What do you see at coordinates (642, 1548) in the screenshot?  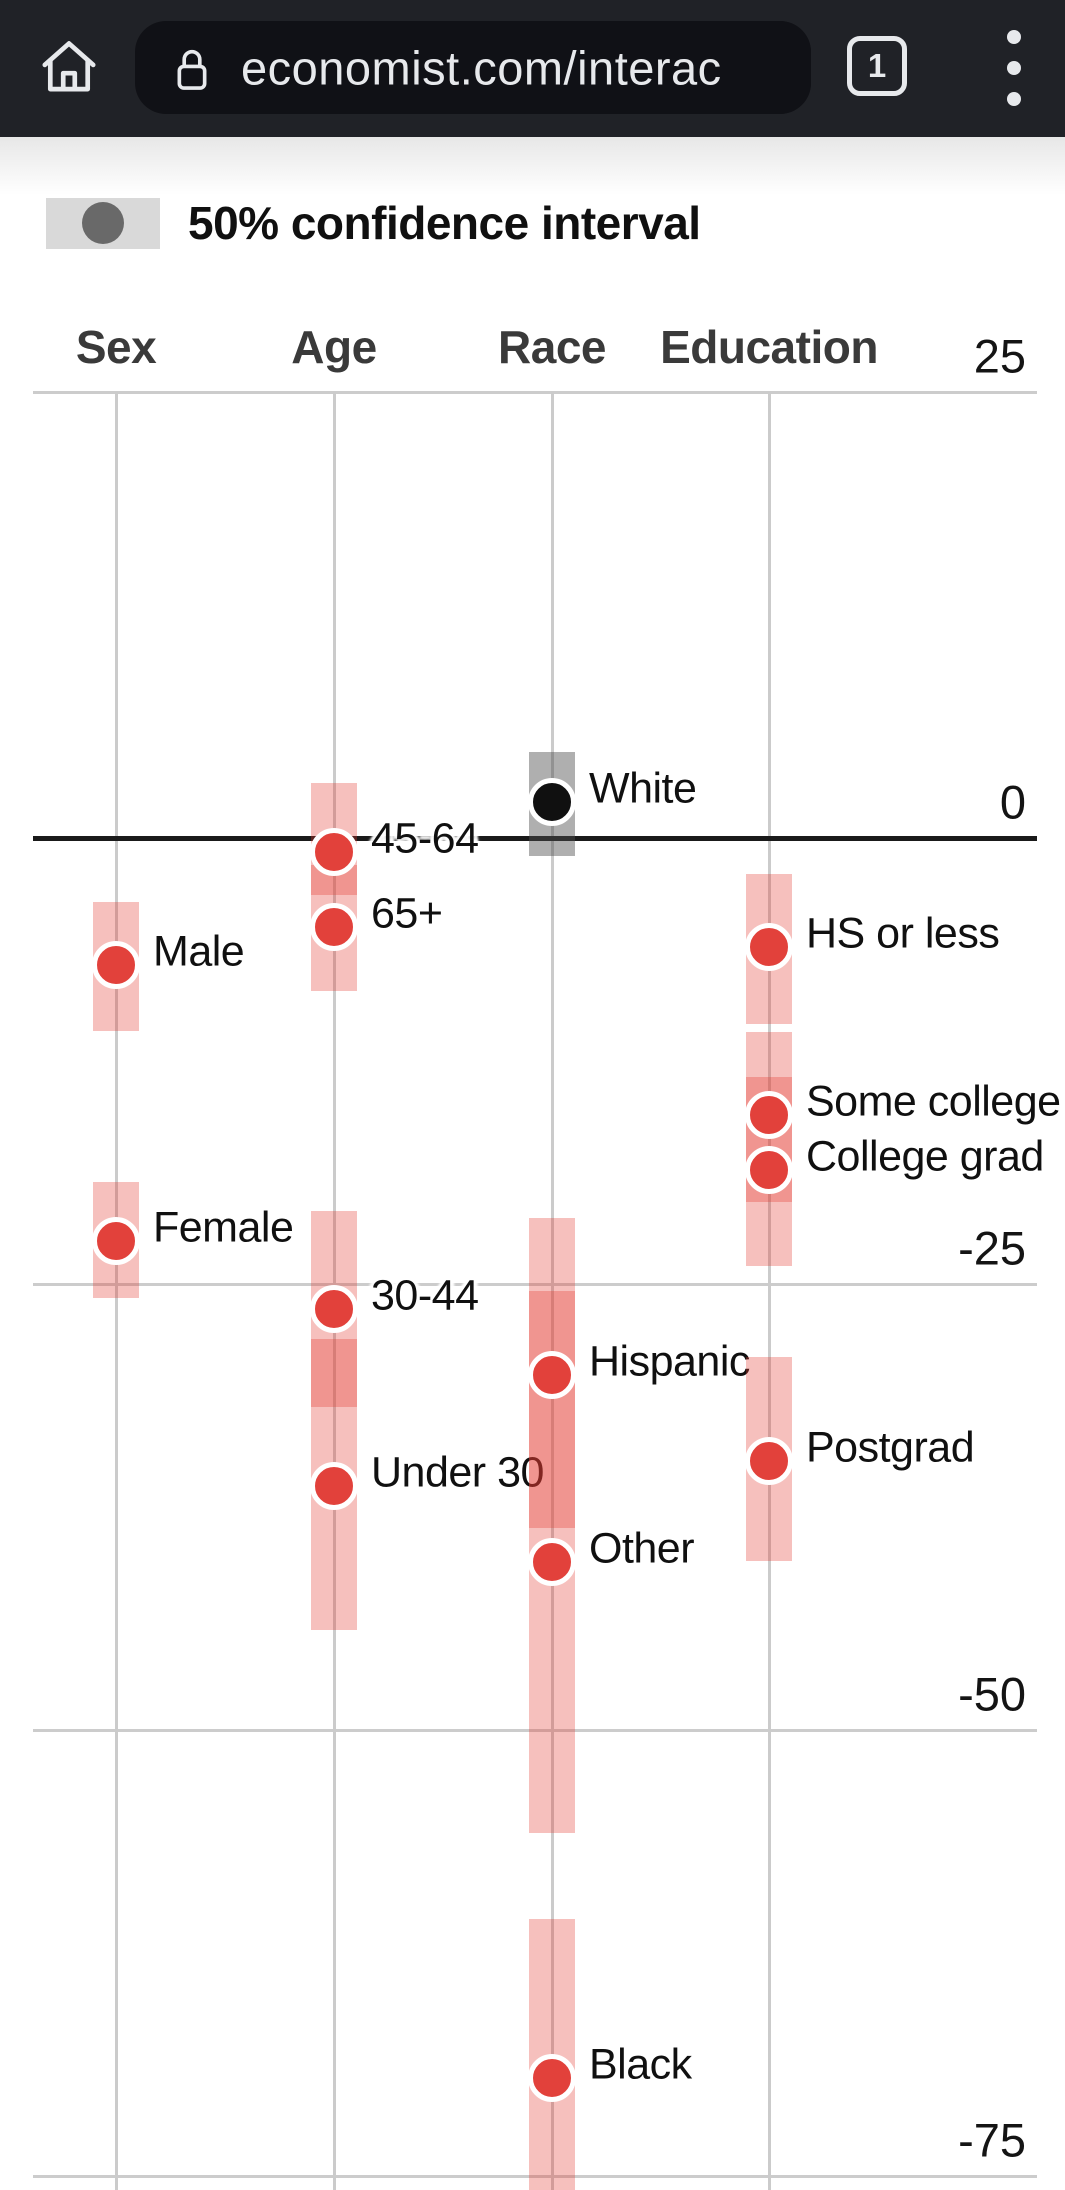 I see `point-label-other: Other` at bounding box center [642, 1548].